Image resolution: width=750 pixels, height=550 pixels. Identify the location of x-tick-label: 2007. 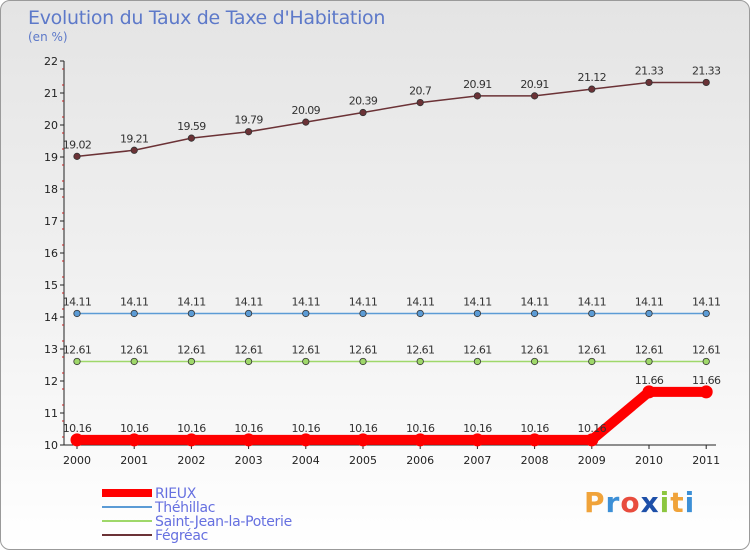
(477, 460).